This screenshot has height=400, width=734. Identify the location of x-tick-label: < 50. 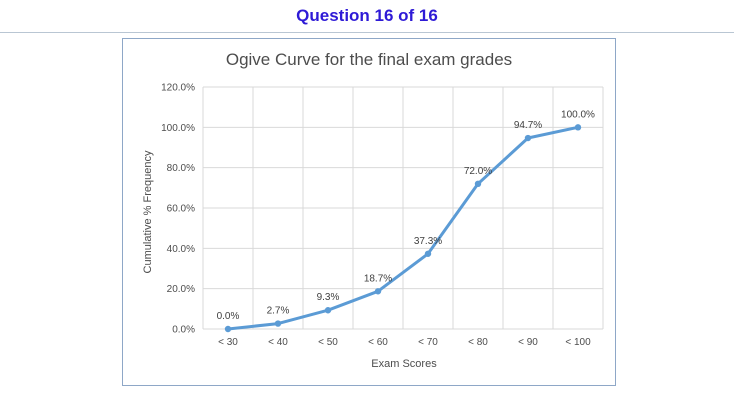
(328, 342).